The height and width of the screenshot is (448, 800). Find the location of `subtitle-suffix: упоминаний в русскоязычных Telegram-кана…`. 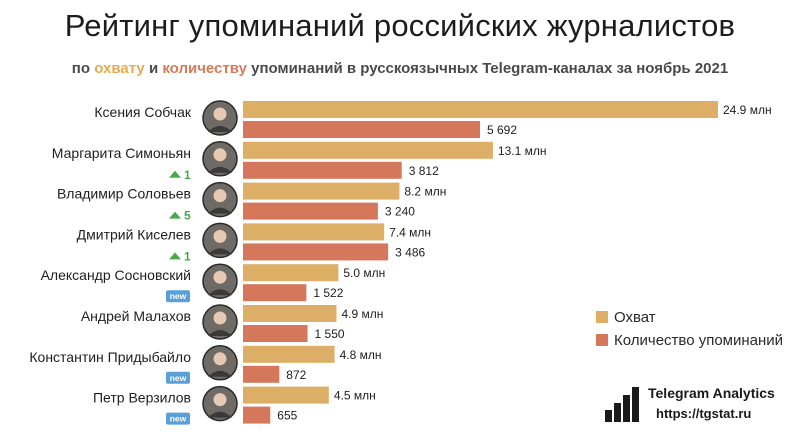

subtitle-suffix: упоминаний в русскоязычных Telegram-кана… is located at coordinates (490, 68).